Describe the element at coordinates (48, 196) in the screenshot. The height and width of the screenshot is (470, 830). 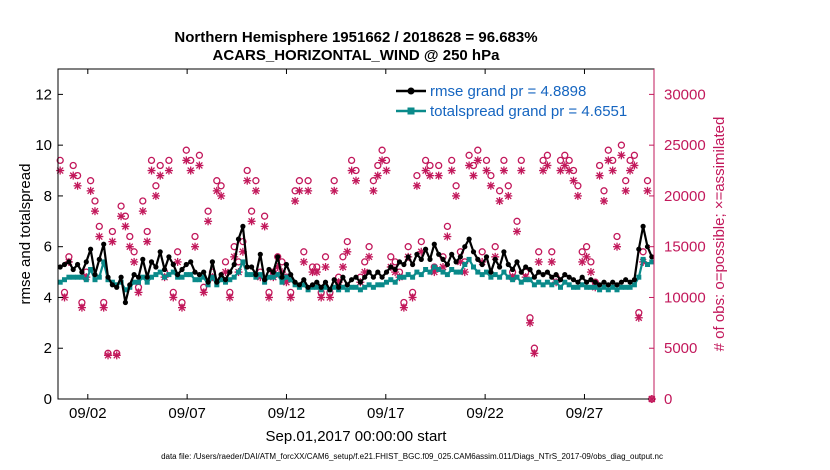
I see `y-tick-label: 8` at that location.